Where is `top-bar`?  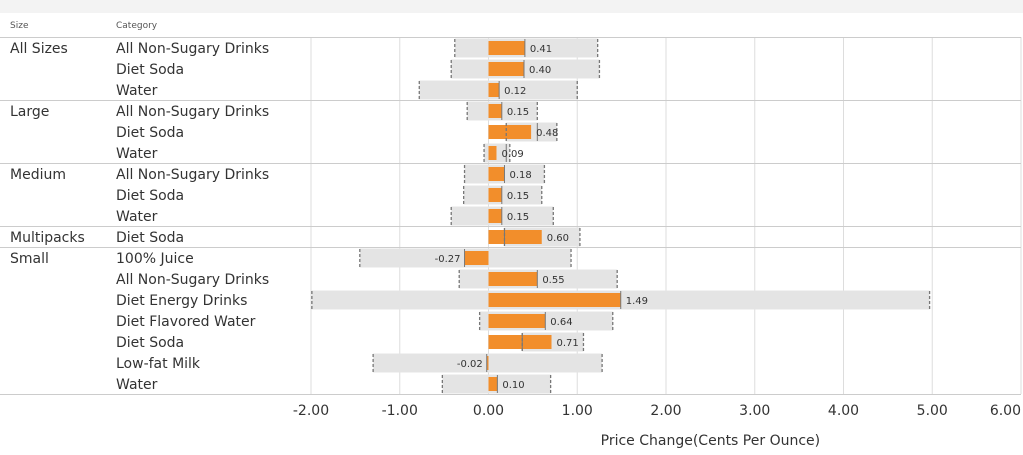 top-bar is located at coordinates (511, 6).